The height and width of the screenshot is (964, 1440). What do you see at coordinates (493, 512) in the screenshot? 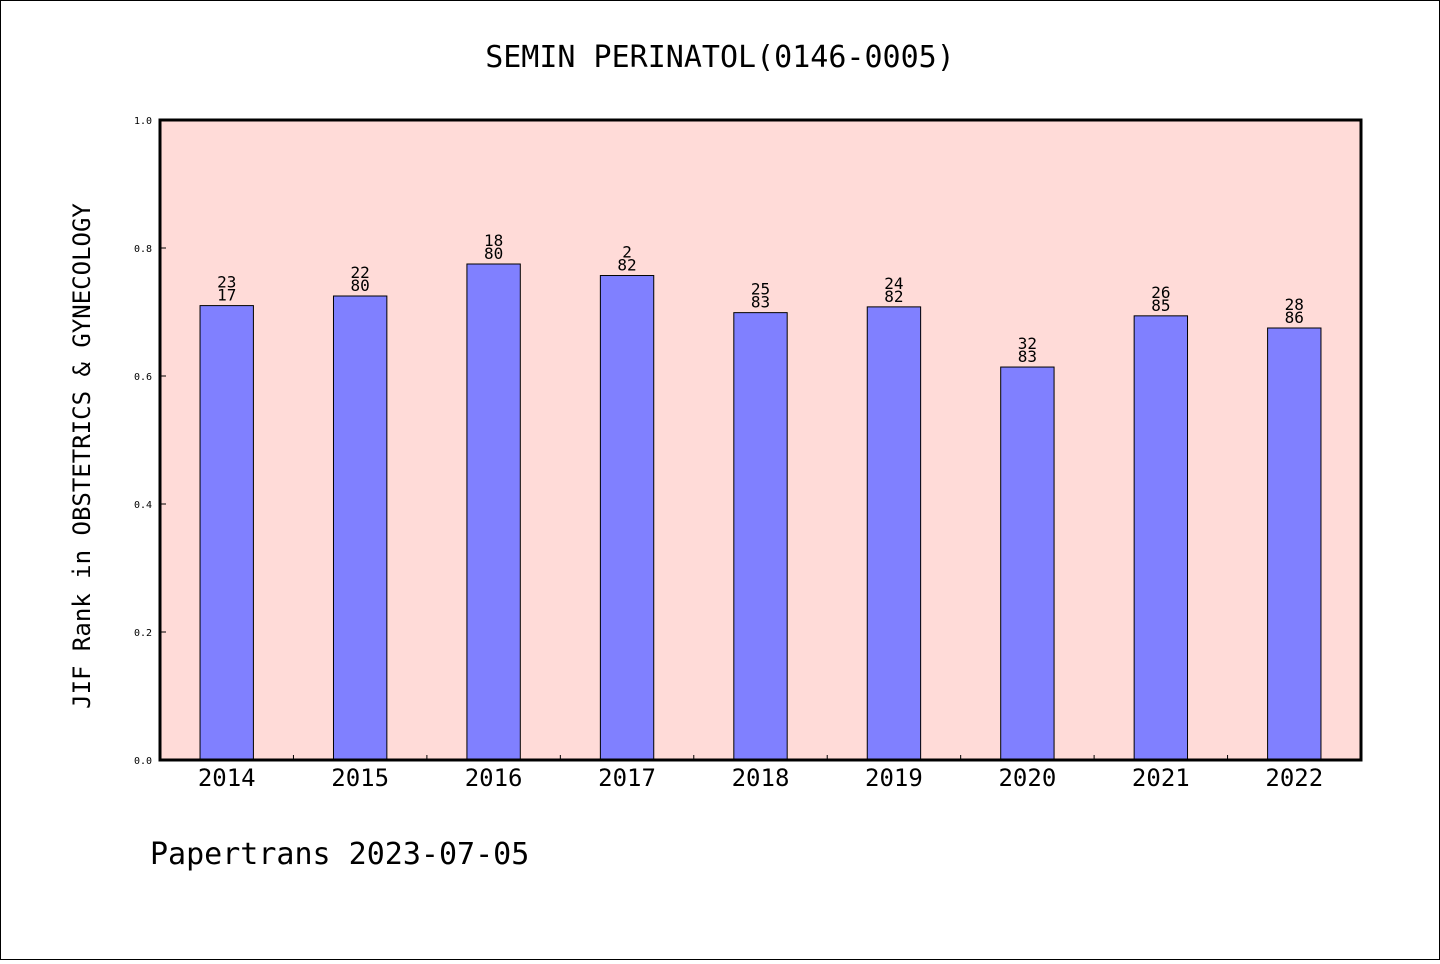
I see `bar-2016` at bounding box center [493, 512].